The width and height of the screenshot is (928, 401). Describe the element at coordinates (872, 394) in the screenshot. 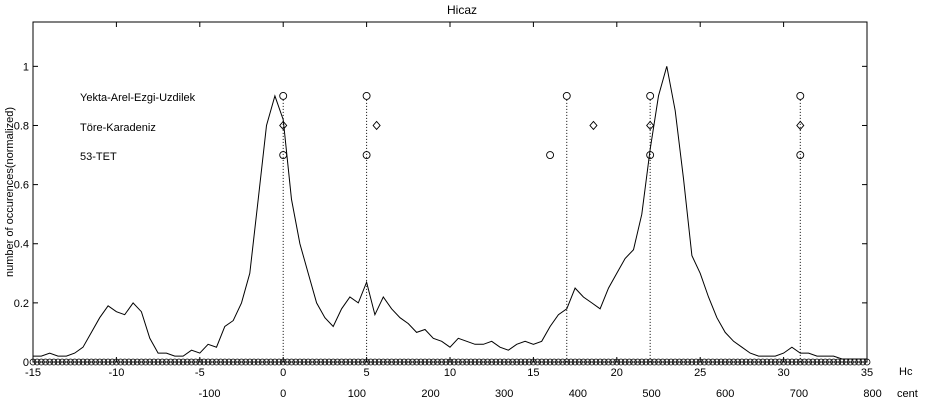

I see `cent-tick-label-9: 800` at that location.